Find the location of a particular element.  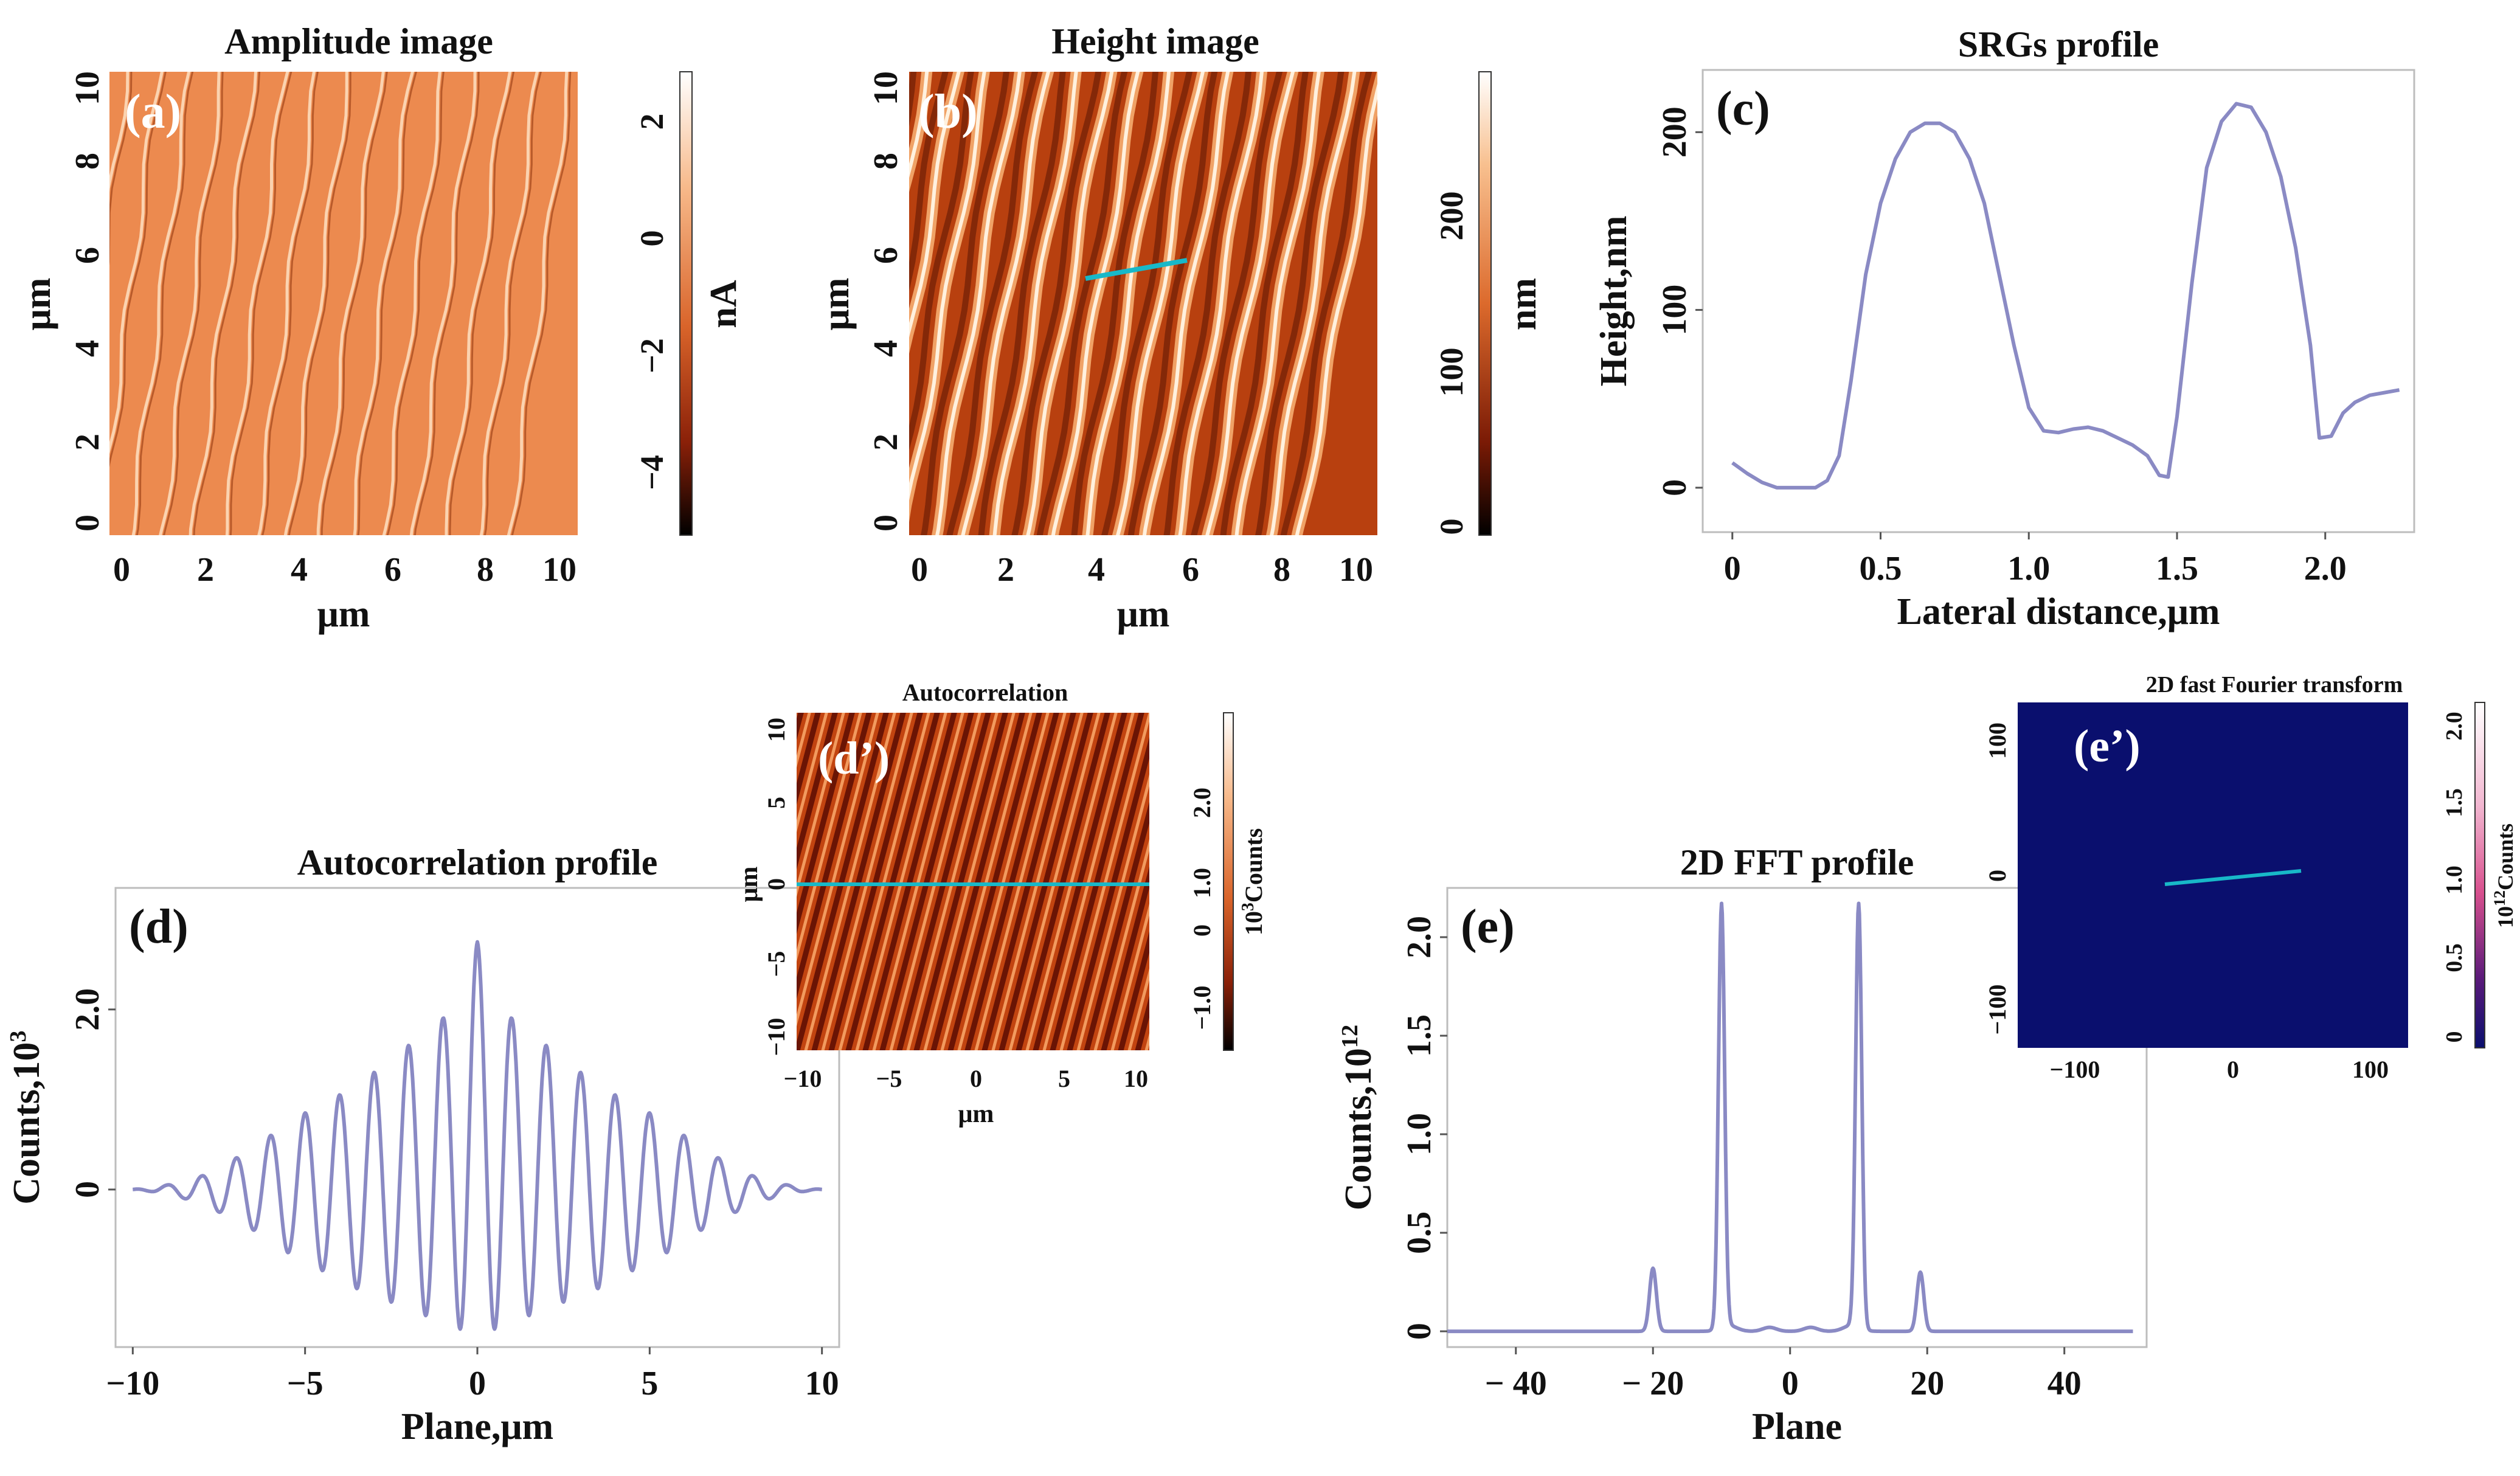

x-tick-label: 10 is located at coordinates (822, 1383).